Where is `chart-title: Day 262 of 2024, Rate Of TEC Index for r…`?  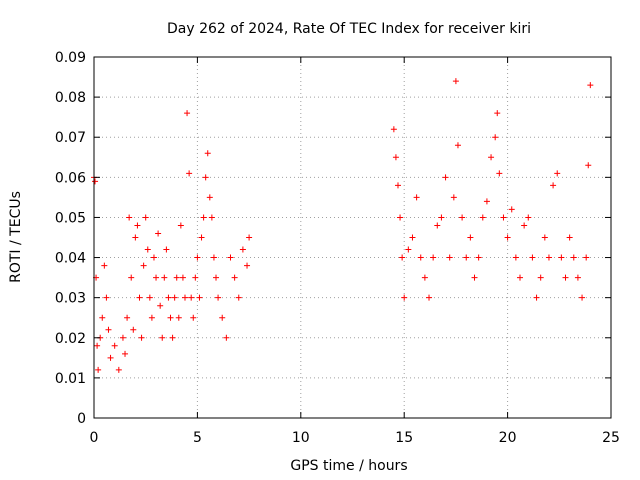
chart-title: Day 262 of 2024, Rate Of TEC Index for r… is located at coordinates (349, 29).